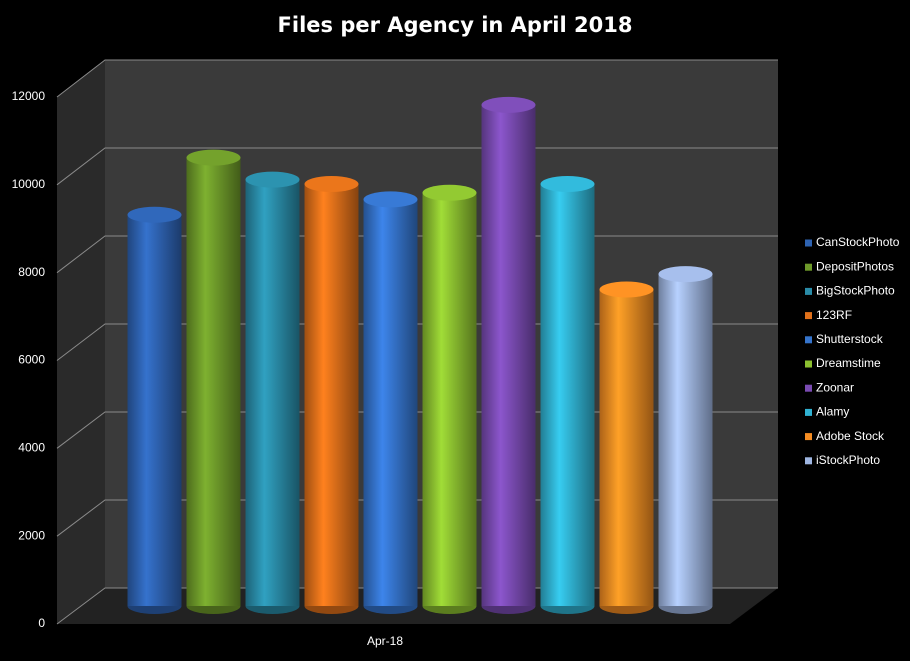 Image resolution: width=910 pixels, height=661 pixels. Describe the element at coordinates (31, 272) in the screenshot. I see `y-tick-label: 8000` at that location.